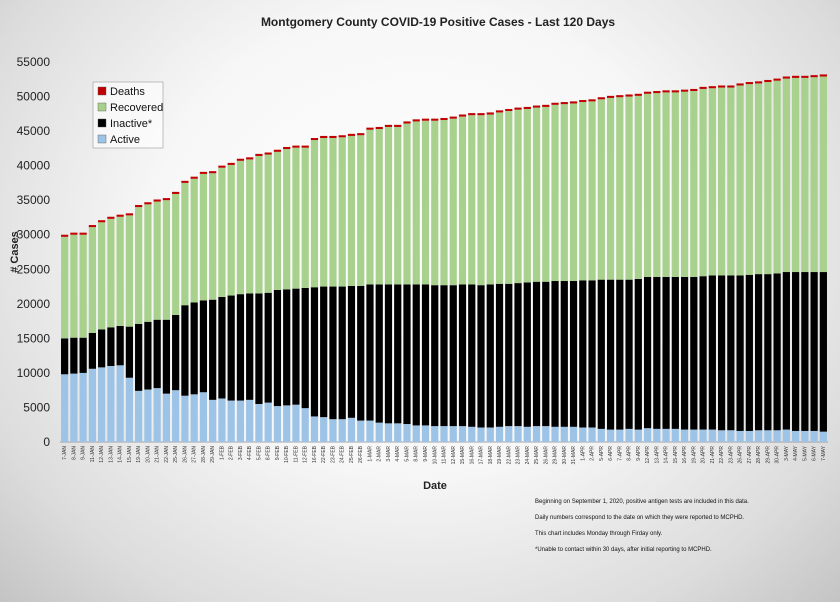 The height and width of the screenshot is (602, 840). I want to click on y-tick-label: 30000, so click(34, 235).